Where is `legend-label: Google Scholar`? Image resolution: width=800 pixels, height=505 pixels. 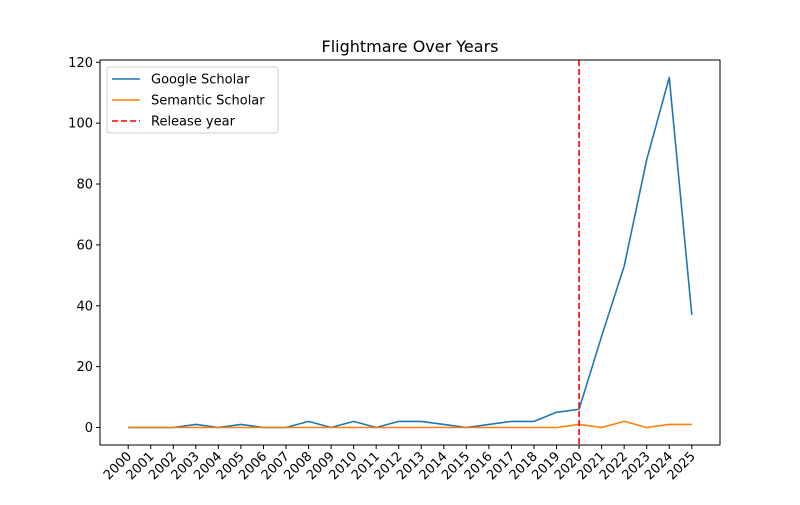 legend-label: Google Scholar is located at coordinates (200, 80).